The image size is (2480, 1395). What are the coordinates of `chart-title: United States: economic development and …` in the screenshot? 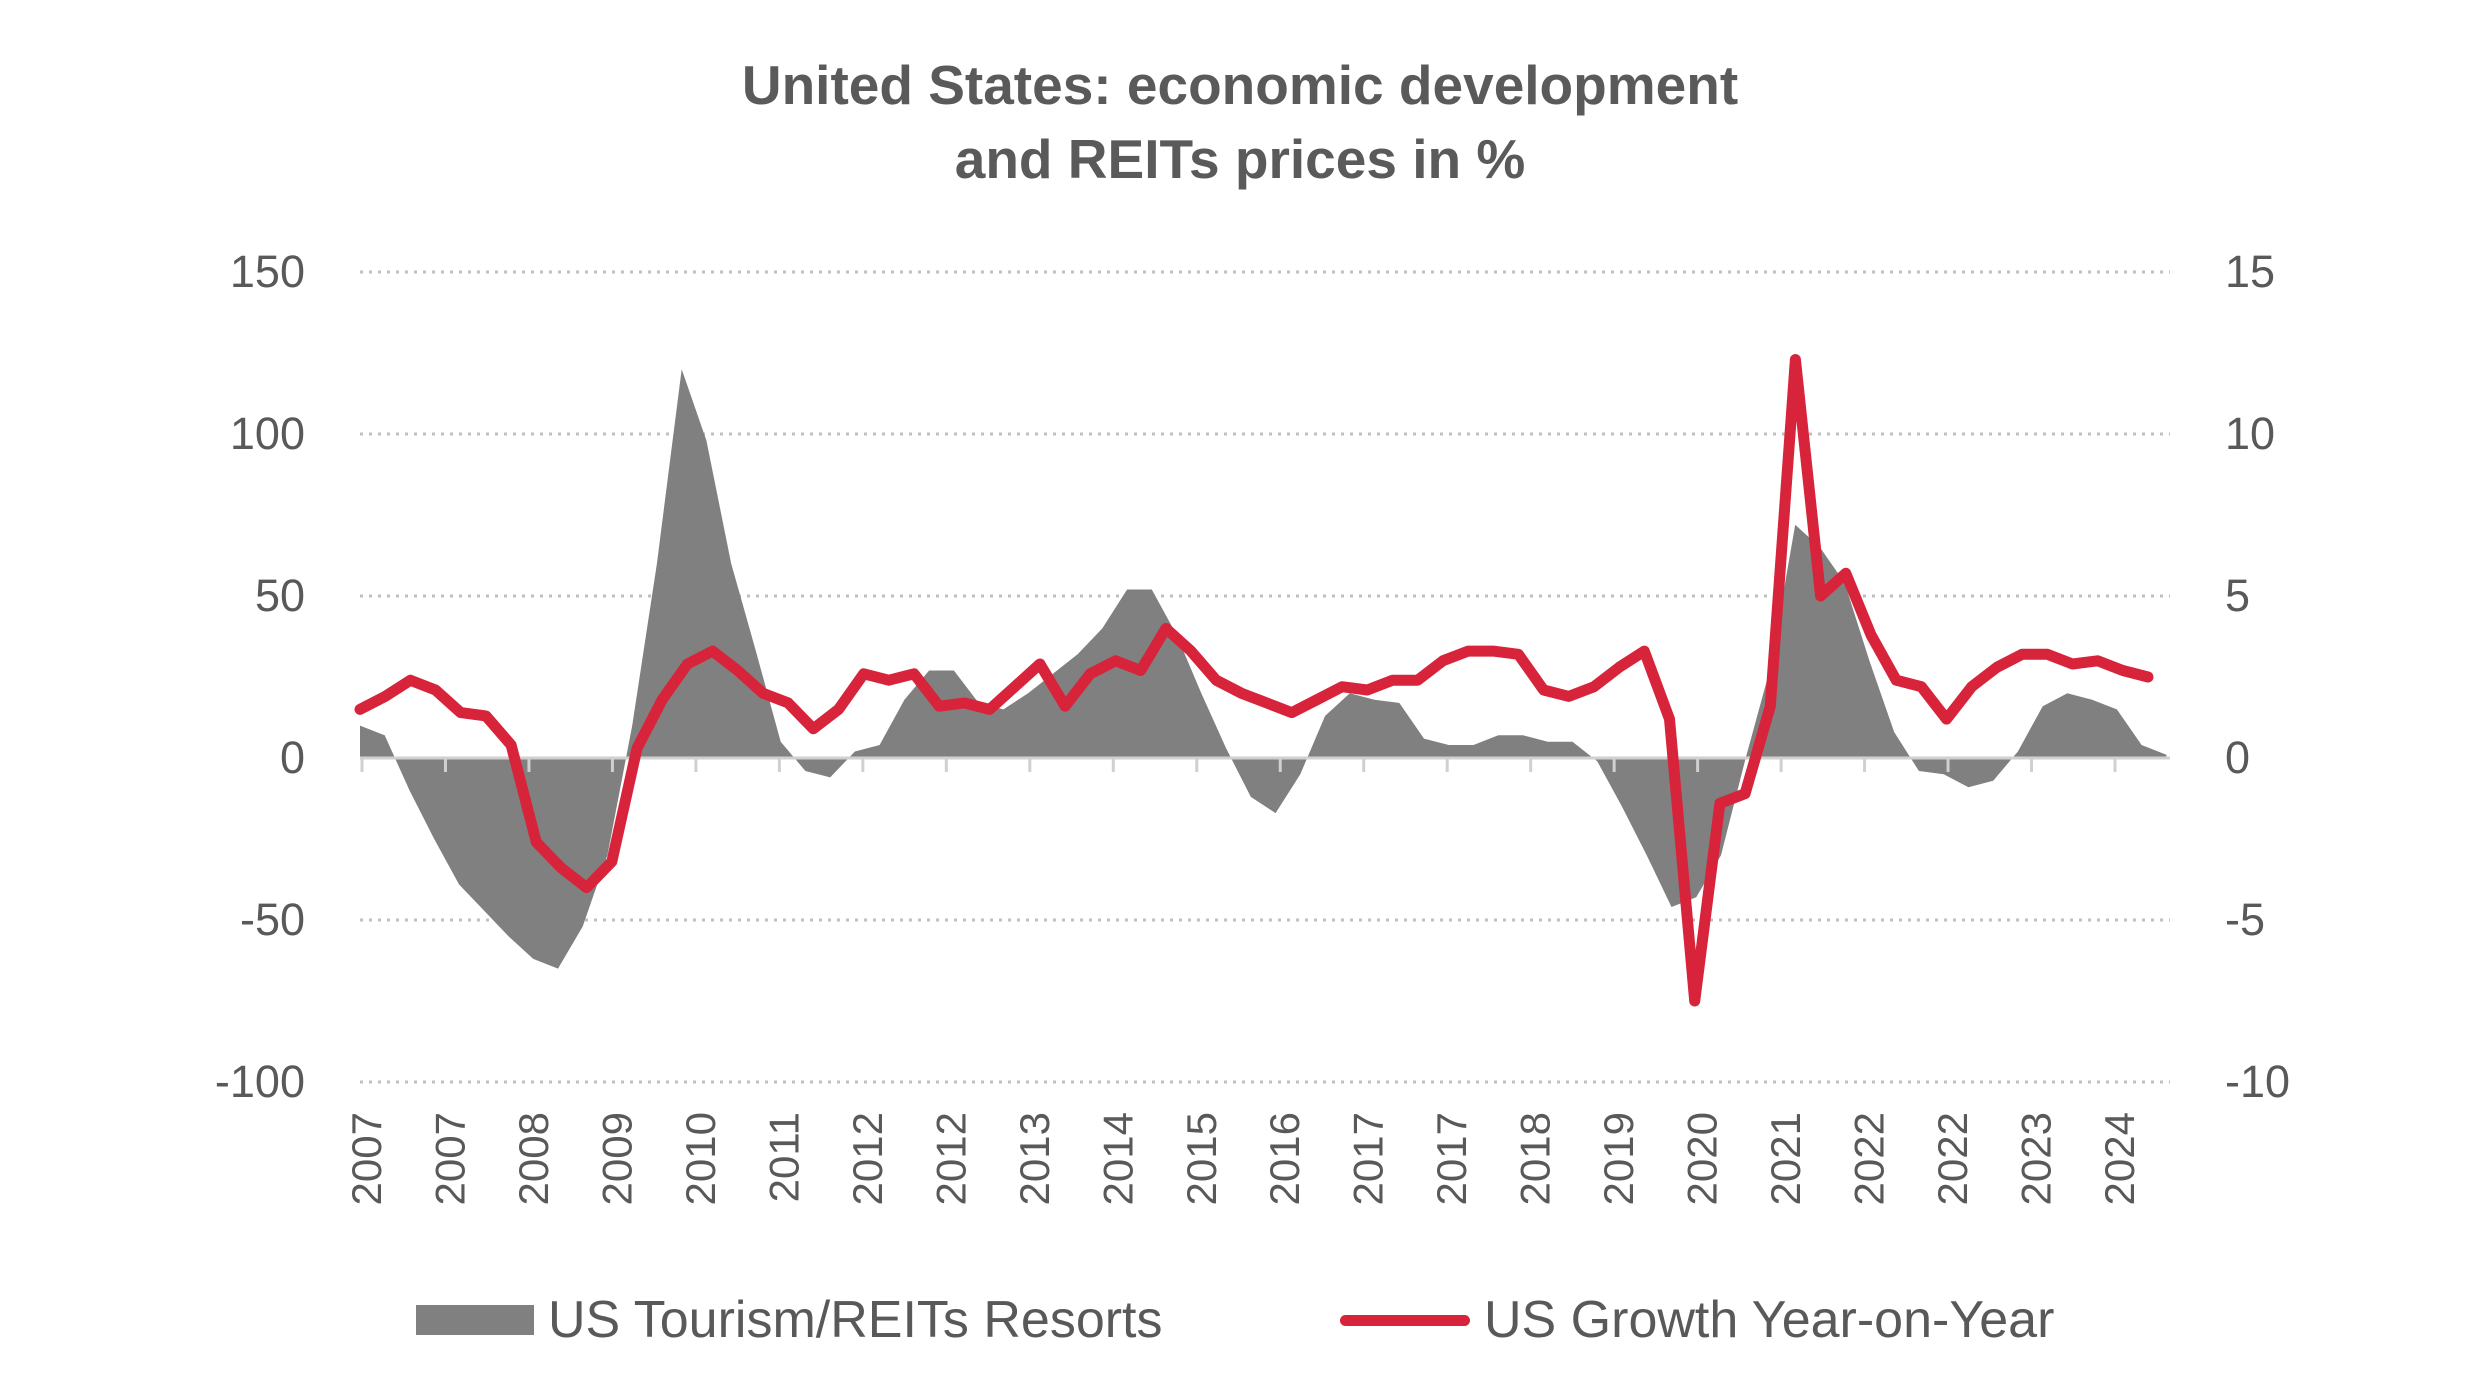 It's located at (1240, 122).